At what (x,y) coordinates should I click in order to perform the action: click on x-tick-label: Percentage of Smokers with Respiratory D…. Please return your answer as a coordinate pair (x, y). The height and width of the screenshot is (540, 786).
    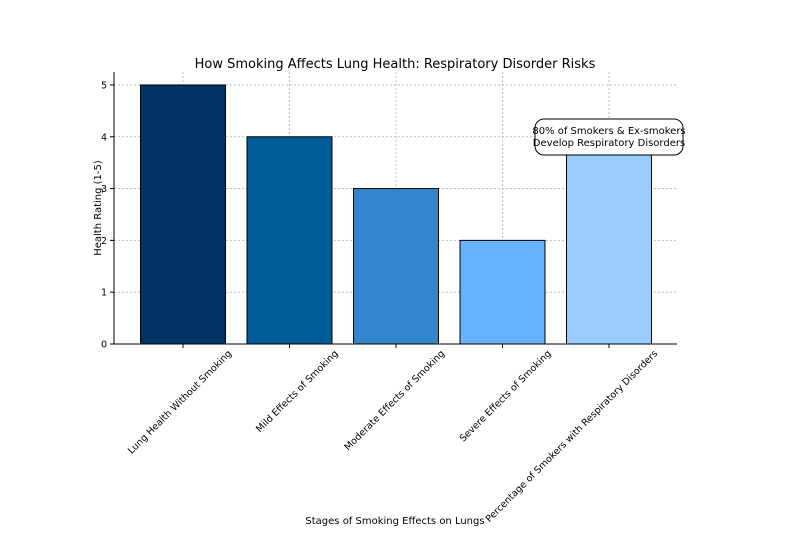
    Looking at the image, I should click on (572, 436).